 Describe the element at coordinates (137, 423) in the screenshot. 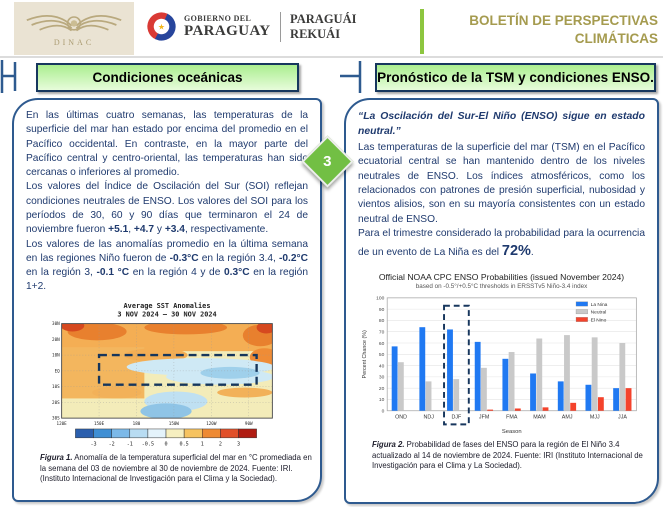

I see `svg-text: 180` at that location.